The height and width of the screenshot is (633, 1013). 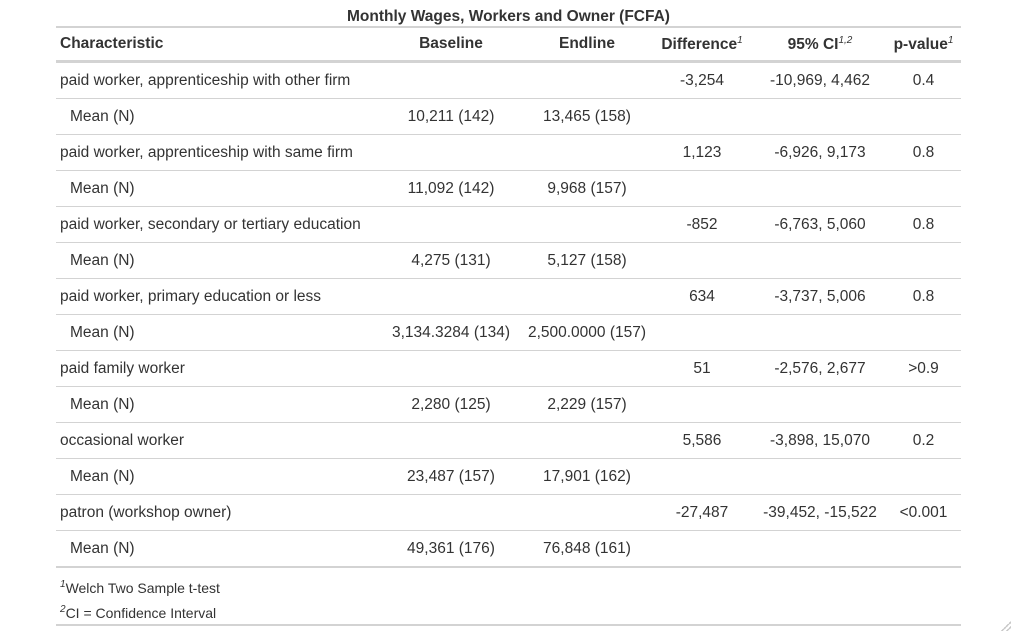 What do you see at coordinates (702, 368) in the screenshot?
I see `difference-cell: 51` at bounding box center [702, 368].